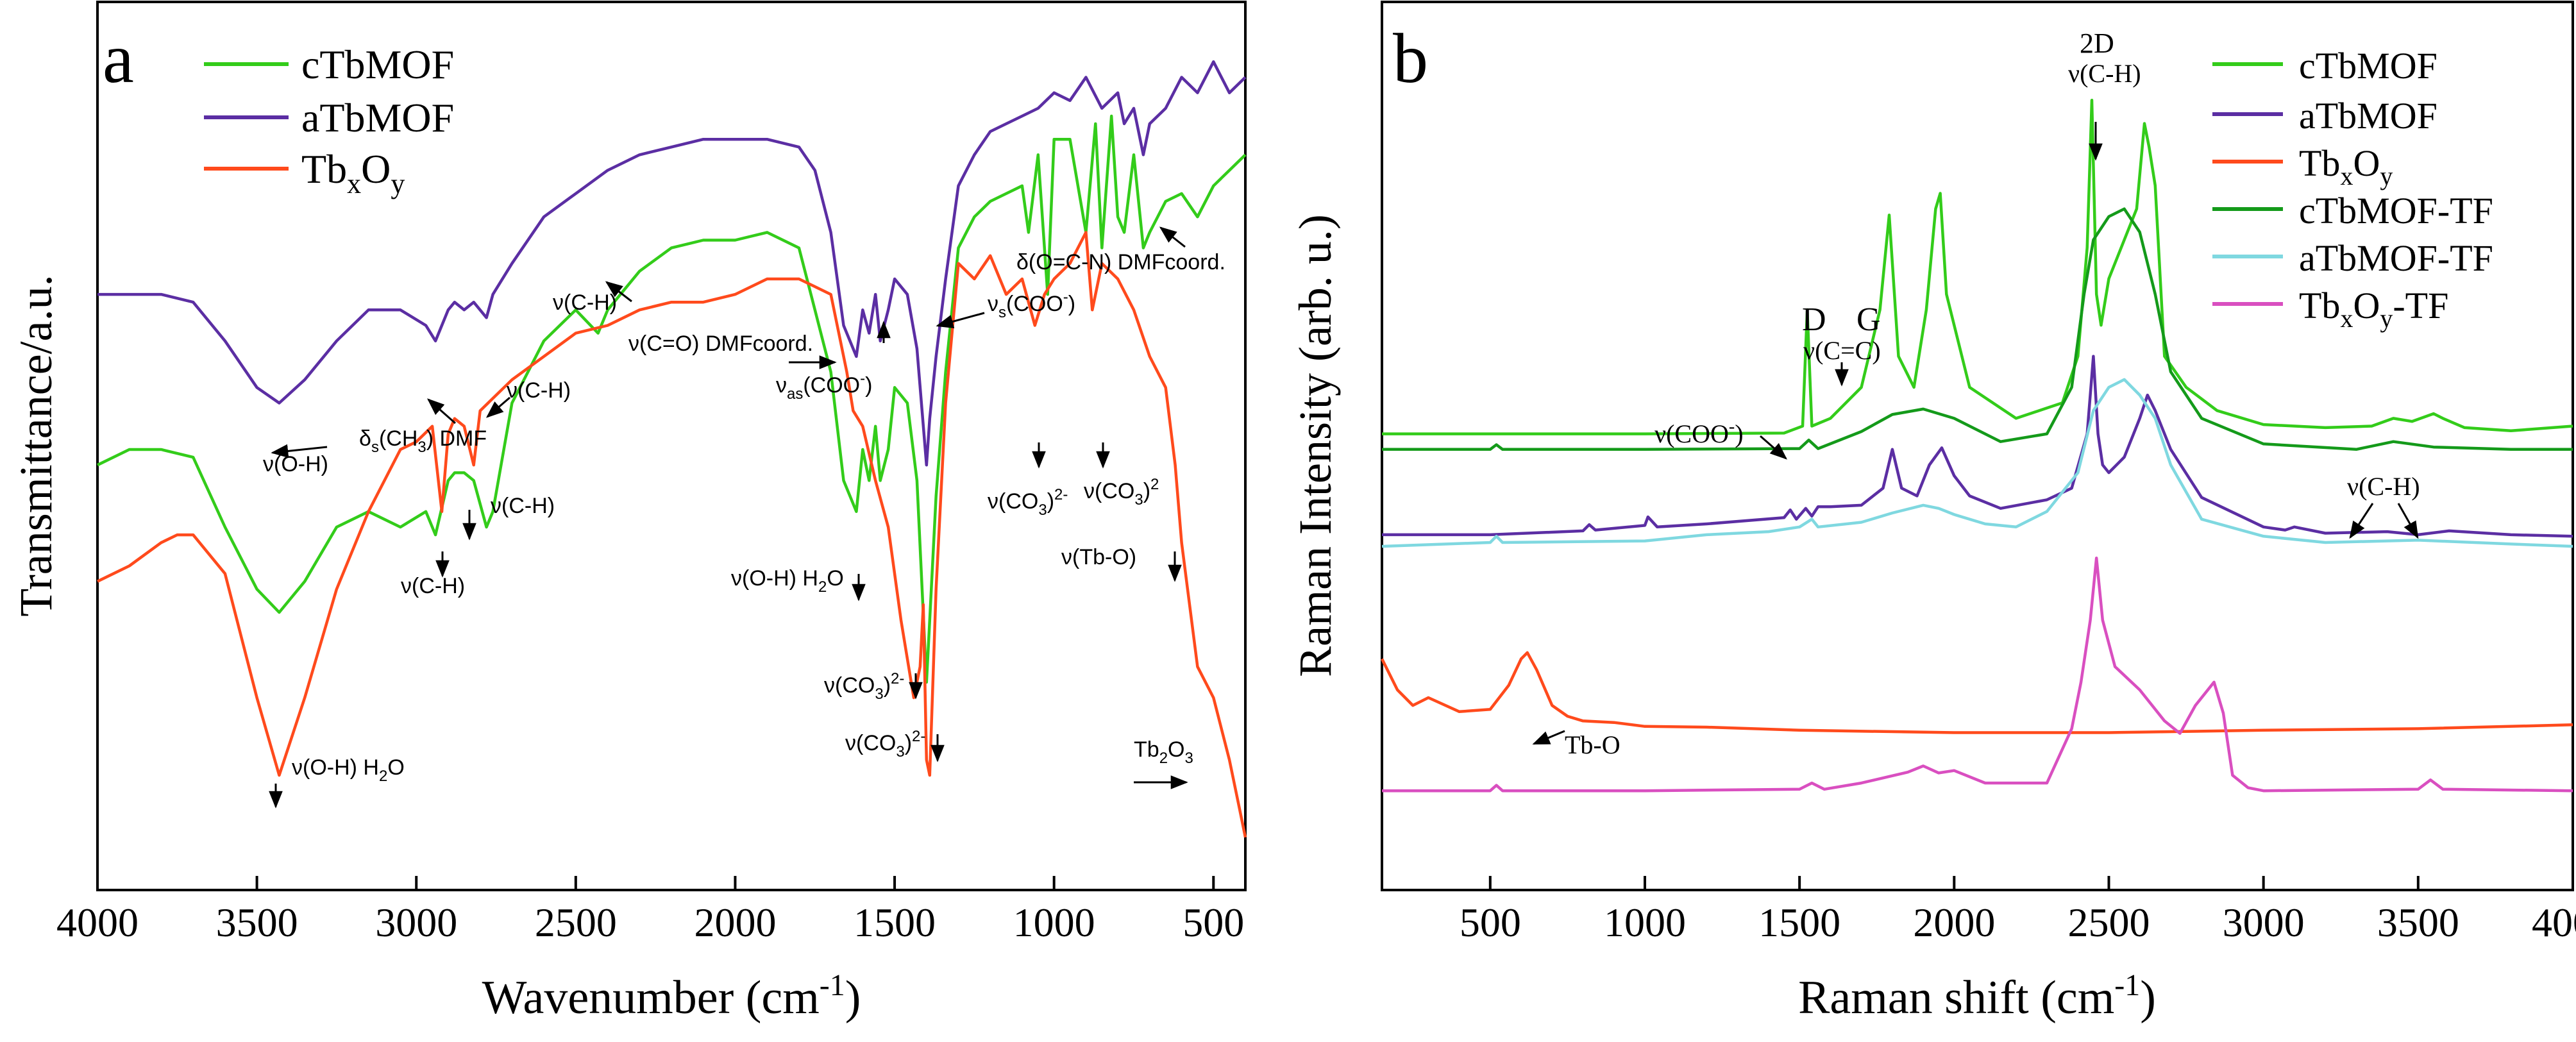 Image resolution: width=2576 pixels, height=1042 pixels. What do you see at coordinates (1774, 448) in the screenshot?
I see `arrow-b-coo` at bounding box center [1774, 448].